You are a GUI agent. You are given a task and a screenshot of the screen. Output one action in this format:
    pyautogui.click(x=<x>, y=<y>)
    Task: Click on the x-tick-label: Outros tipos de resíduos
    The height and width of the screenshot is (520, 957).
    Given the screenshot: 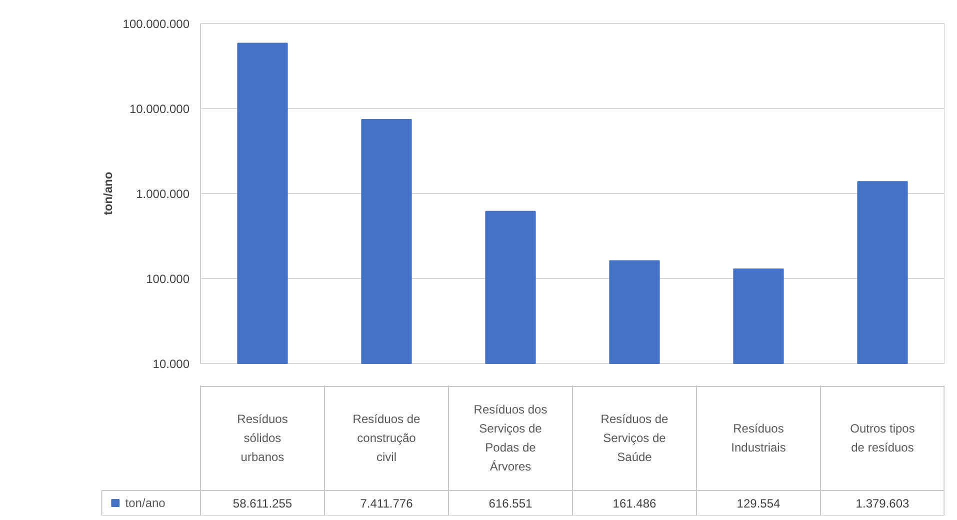 What is the action you would take?
    pyautogui.click(x=882, y=438)
    